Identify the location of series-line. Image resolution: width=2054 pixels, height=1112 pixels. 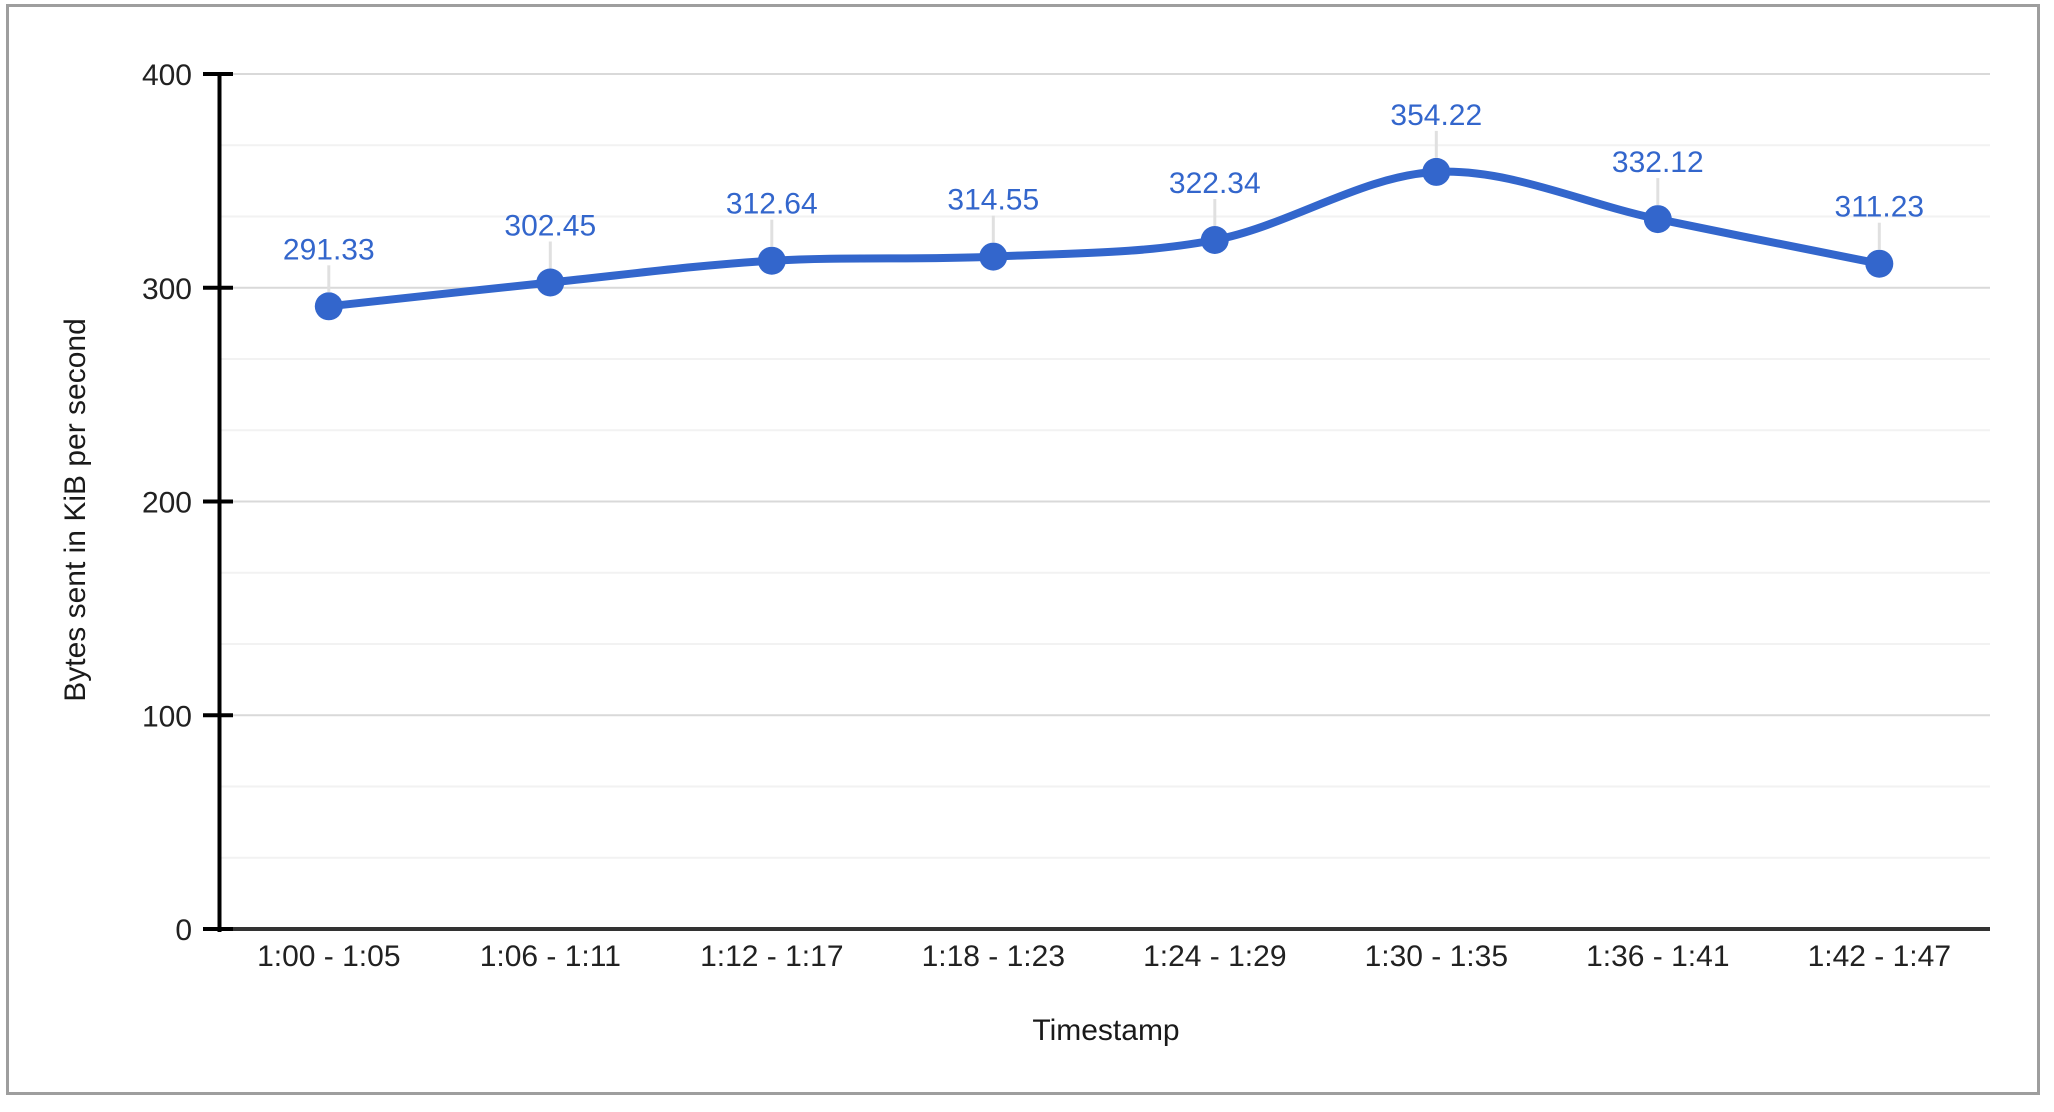
(1104, 239).